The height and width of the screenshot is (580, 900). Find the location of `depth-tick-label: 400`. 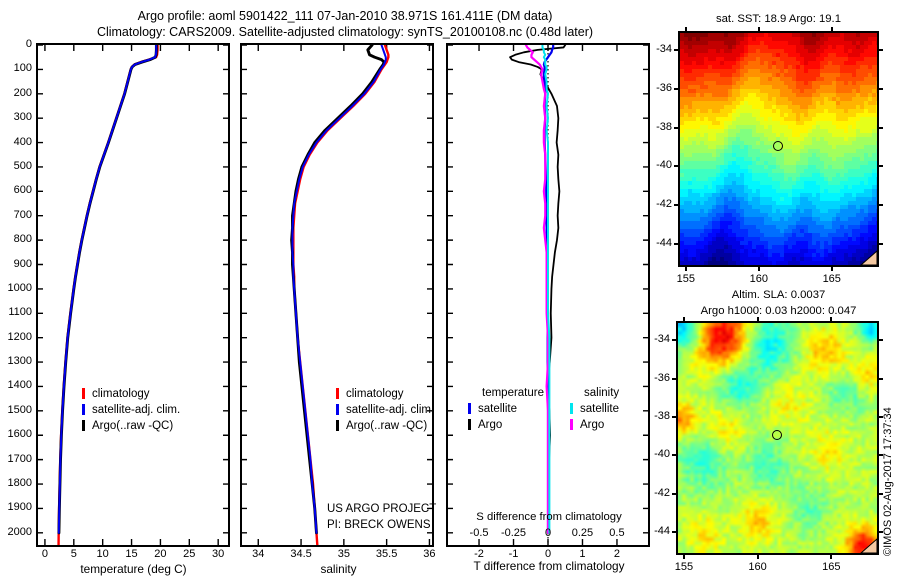

depth-tick-label: 400 is located at coordinates (22, 141).